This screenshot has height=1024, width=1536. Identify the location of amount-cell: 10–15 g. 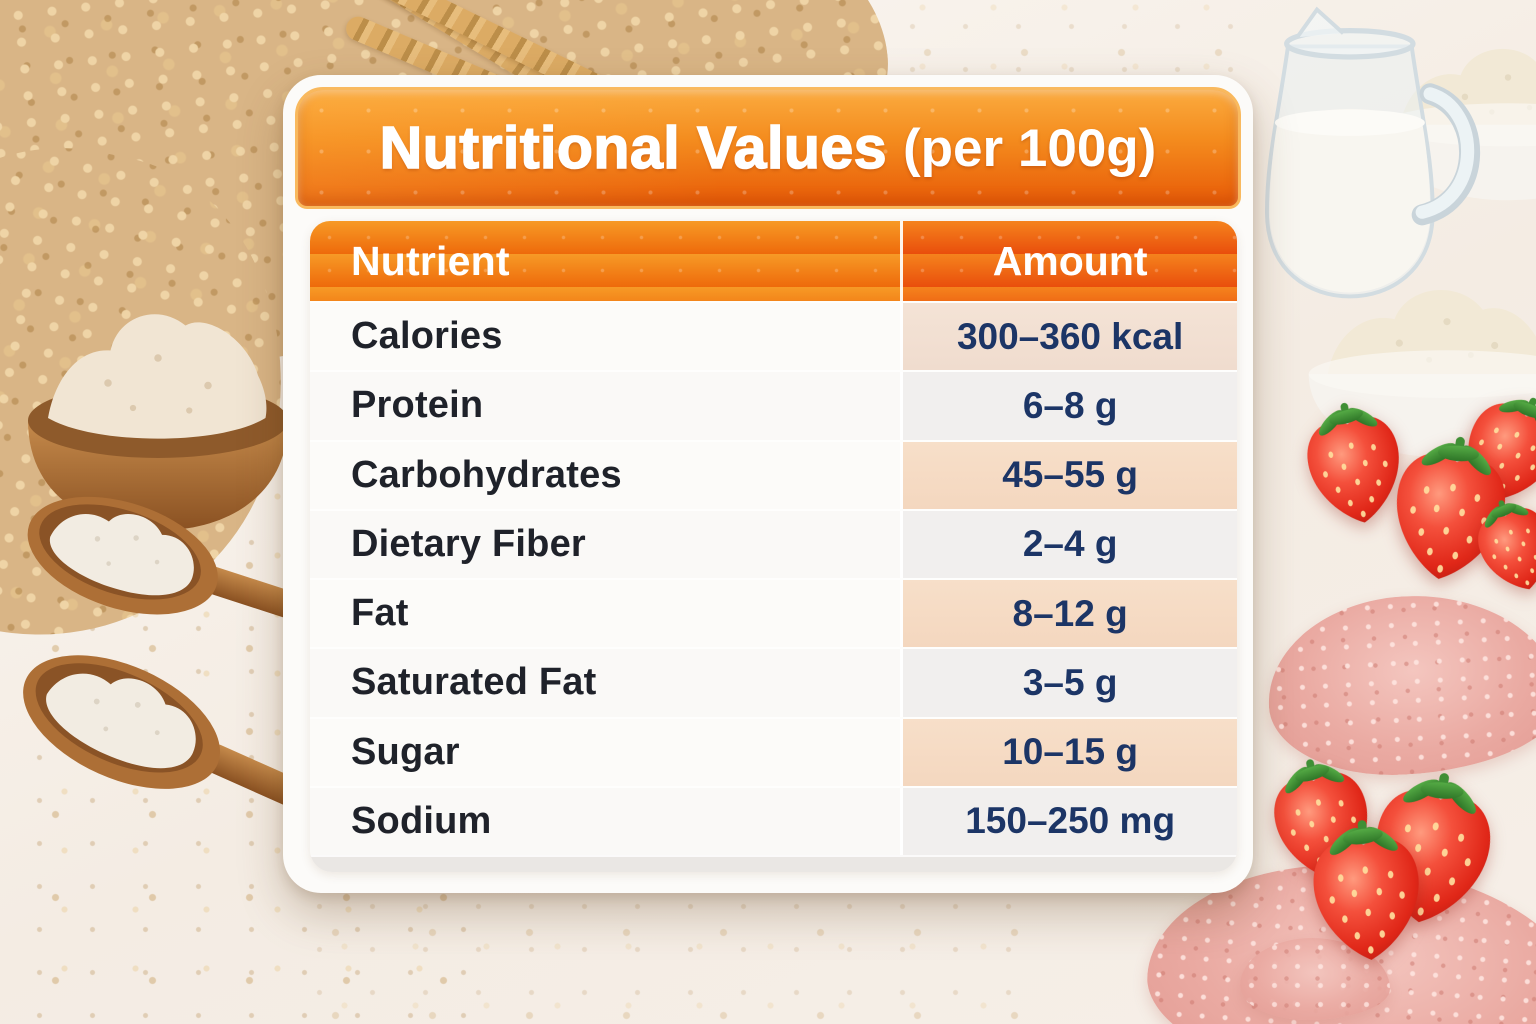
(1070, 752).